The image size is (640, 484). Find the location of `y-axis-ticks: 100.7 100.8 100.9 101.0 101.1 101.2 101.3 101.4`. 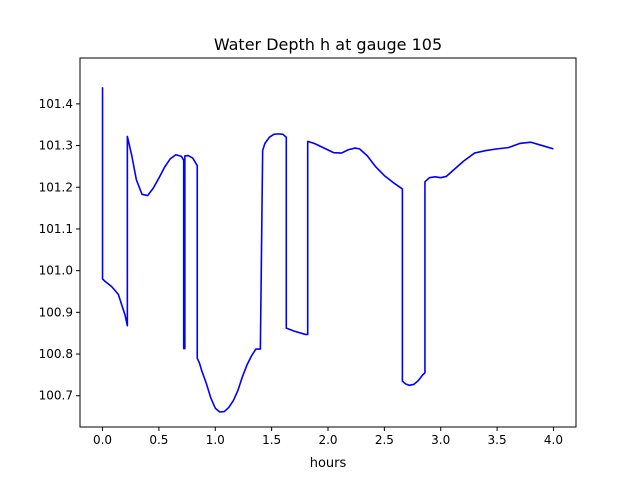

y-axis-ticks: 100.7 100.8 100.9 101.0 101.1 101.2 101.3 101.4 is located at coordinates (59, 250).